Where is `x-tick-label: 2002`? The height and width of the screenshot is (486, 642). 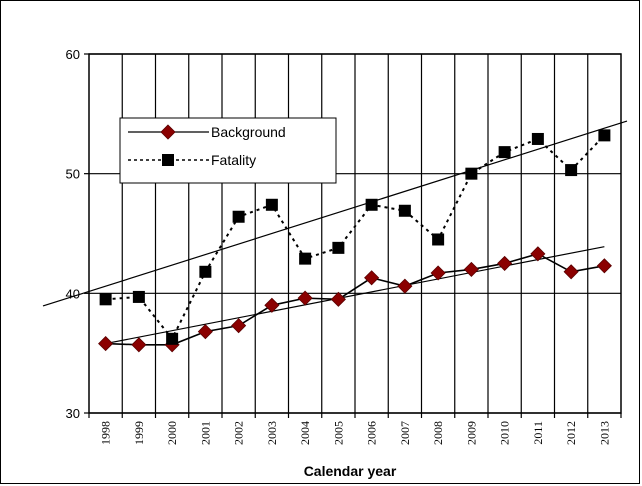
x-tick-label: 2002 is located at coordinates (239, 433).